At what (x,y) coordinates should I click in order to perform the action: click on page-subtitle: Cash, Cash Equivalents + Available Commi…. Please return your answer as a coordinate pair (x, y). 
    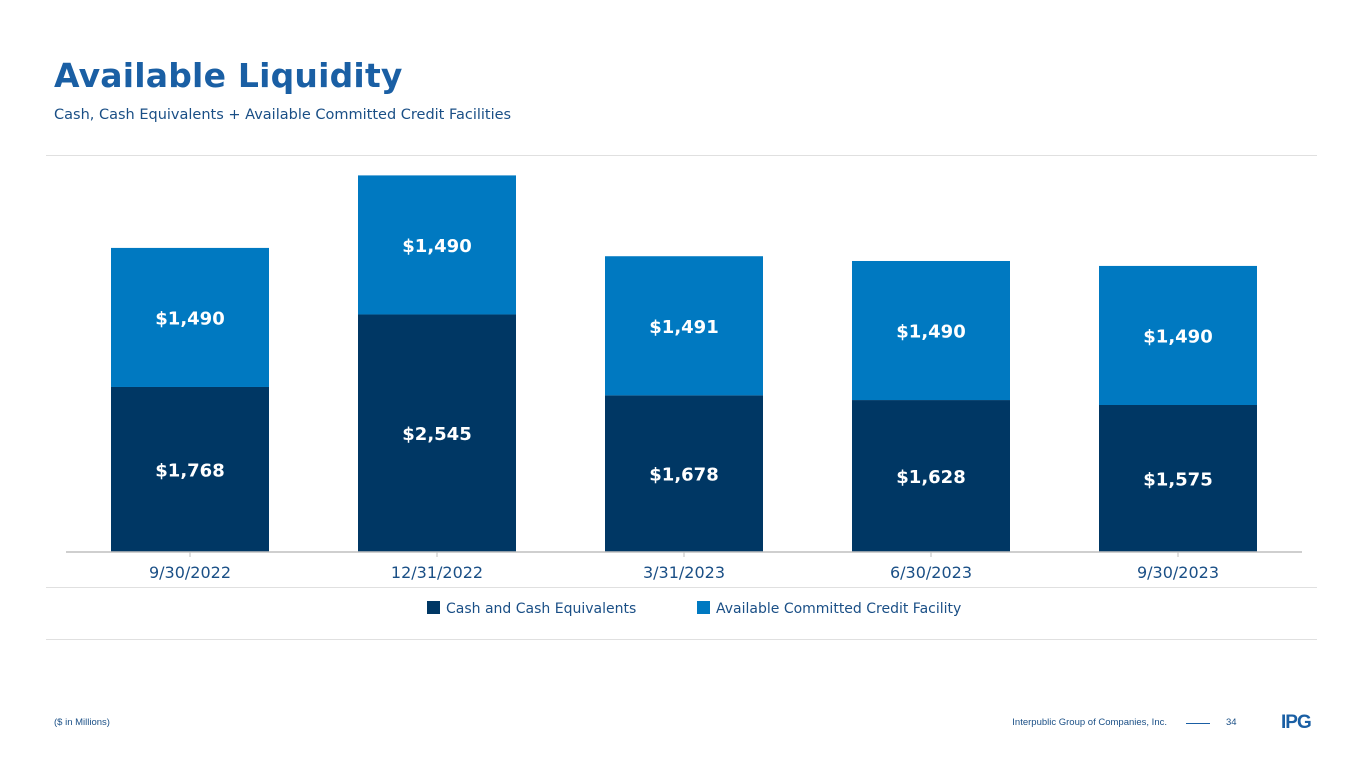
    Looking at the image, I should click on (283, 115).